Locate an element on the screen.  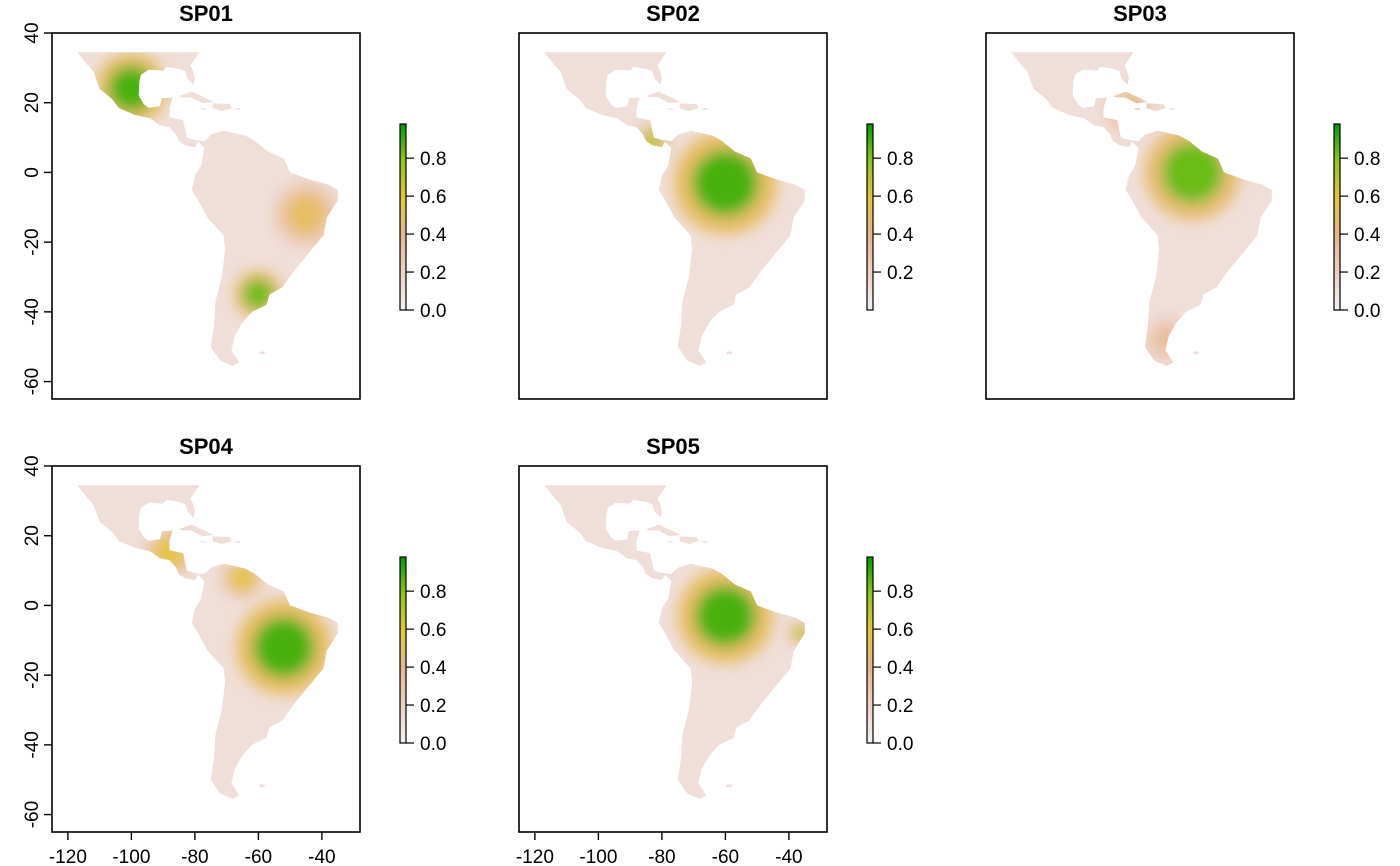
map-panel-sp03: SP03 0.0 0.2 0.4 0.6 0.8 is located at coordinates (1183, 200).